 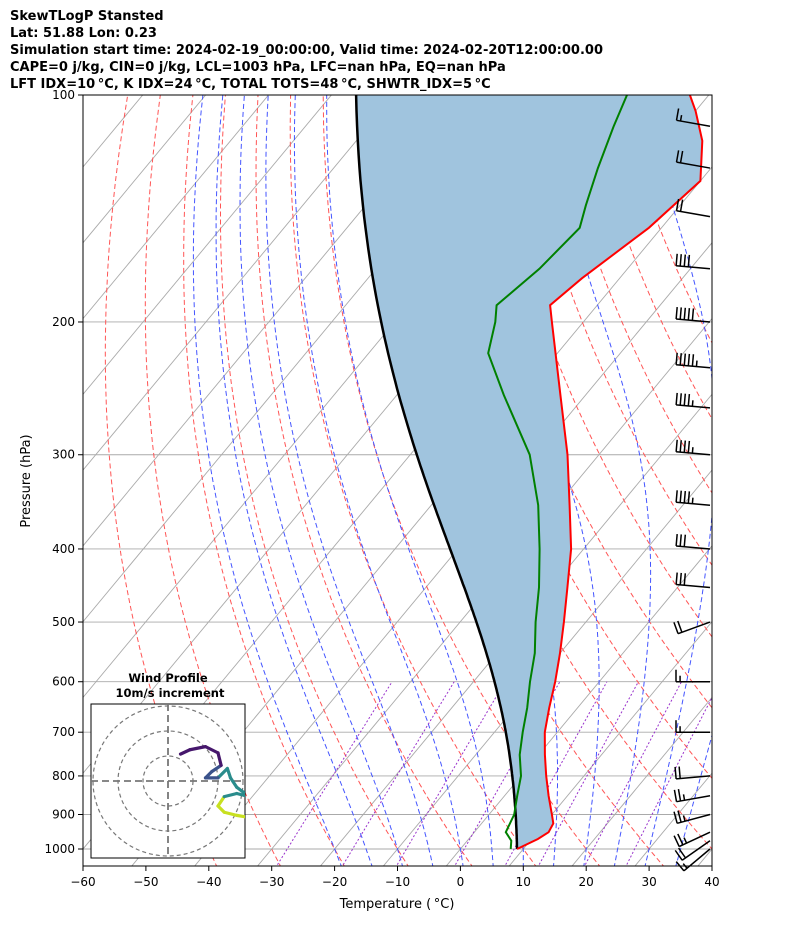 What do you see at coordinates (63, 682) in the screenshot?
I see `y-tick-label: 600` at bounding box center [63, 682].